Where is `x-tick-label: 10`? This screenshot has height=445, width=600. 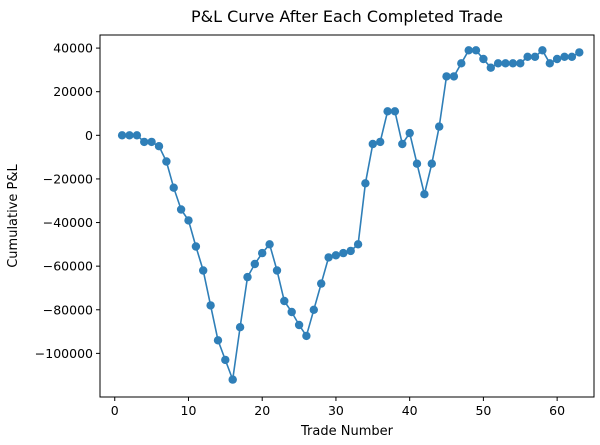
x-tick-label: 10 is located at coordinates (189, 410).